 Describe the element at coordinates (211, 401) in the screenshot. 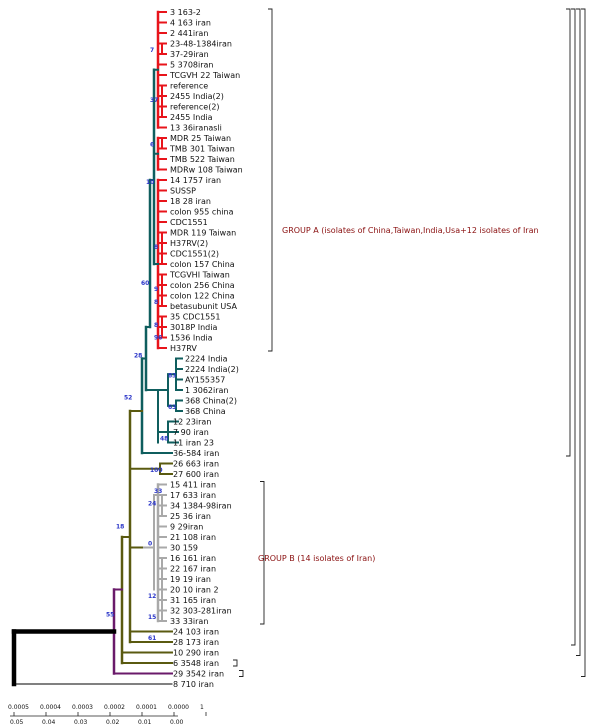

I see `leaf-label: 368 China(2)` at that location.